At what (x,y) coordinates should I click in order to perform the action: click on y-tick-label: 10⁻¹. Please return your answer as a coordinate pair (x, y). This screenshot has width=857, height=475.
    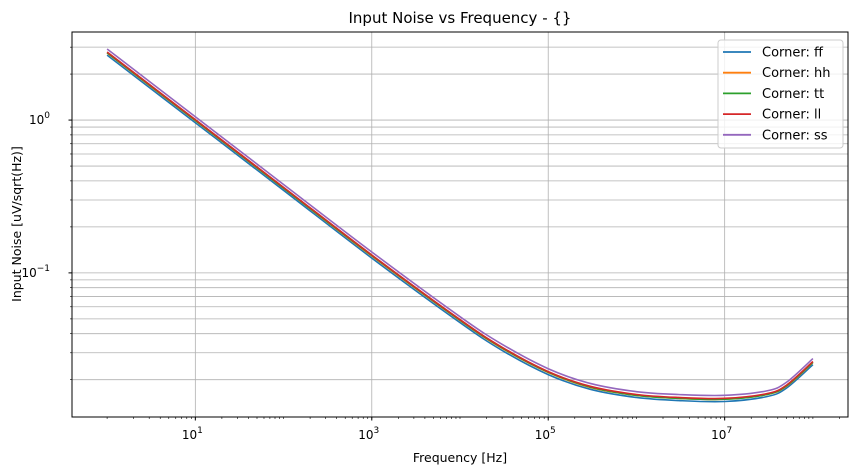
    Looking at the image, I should click on (35, 272).